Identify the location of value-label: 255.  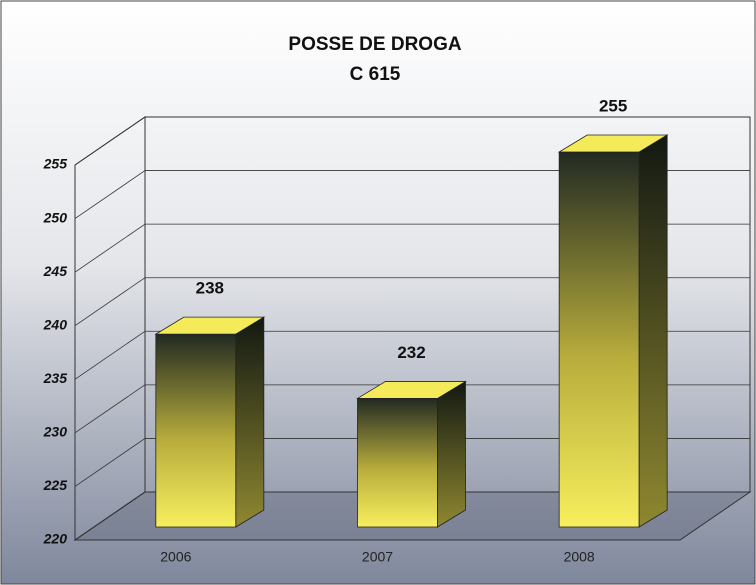
(613, 105).